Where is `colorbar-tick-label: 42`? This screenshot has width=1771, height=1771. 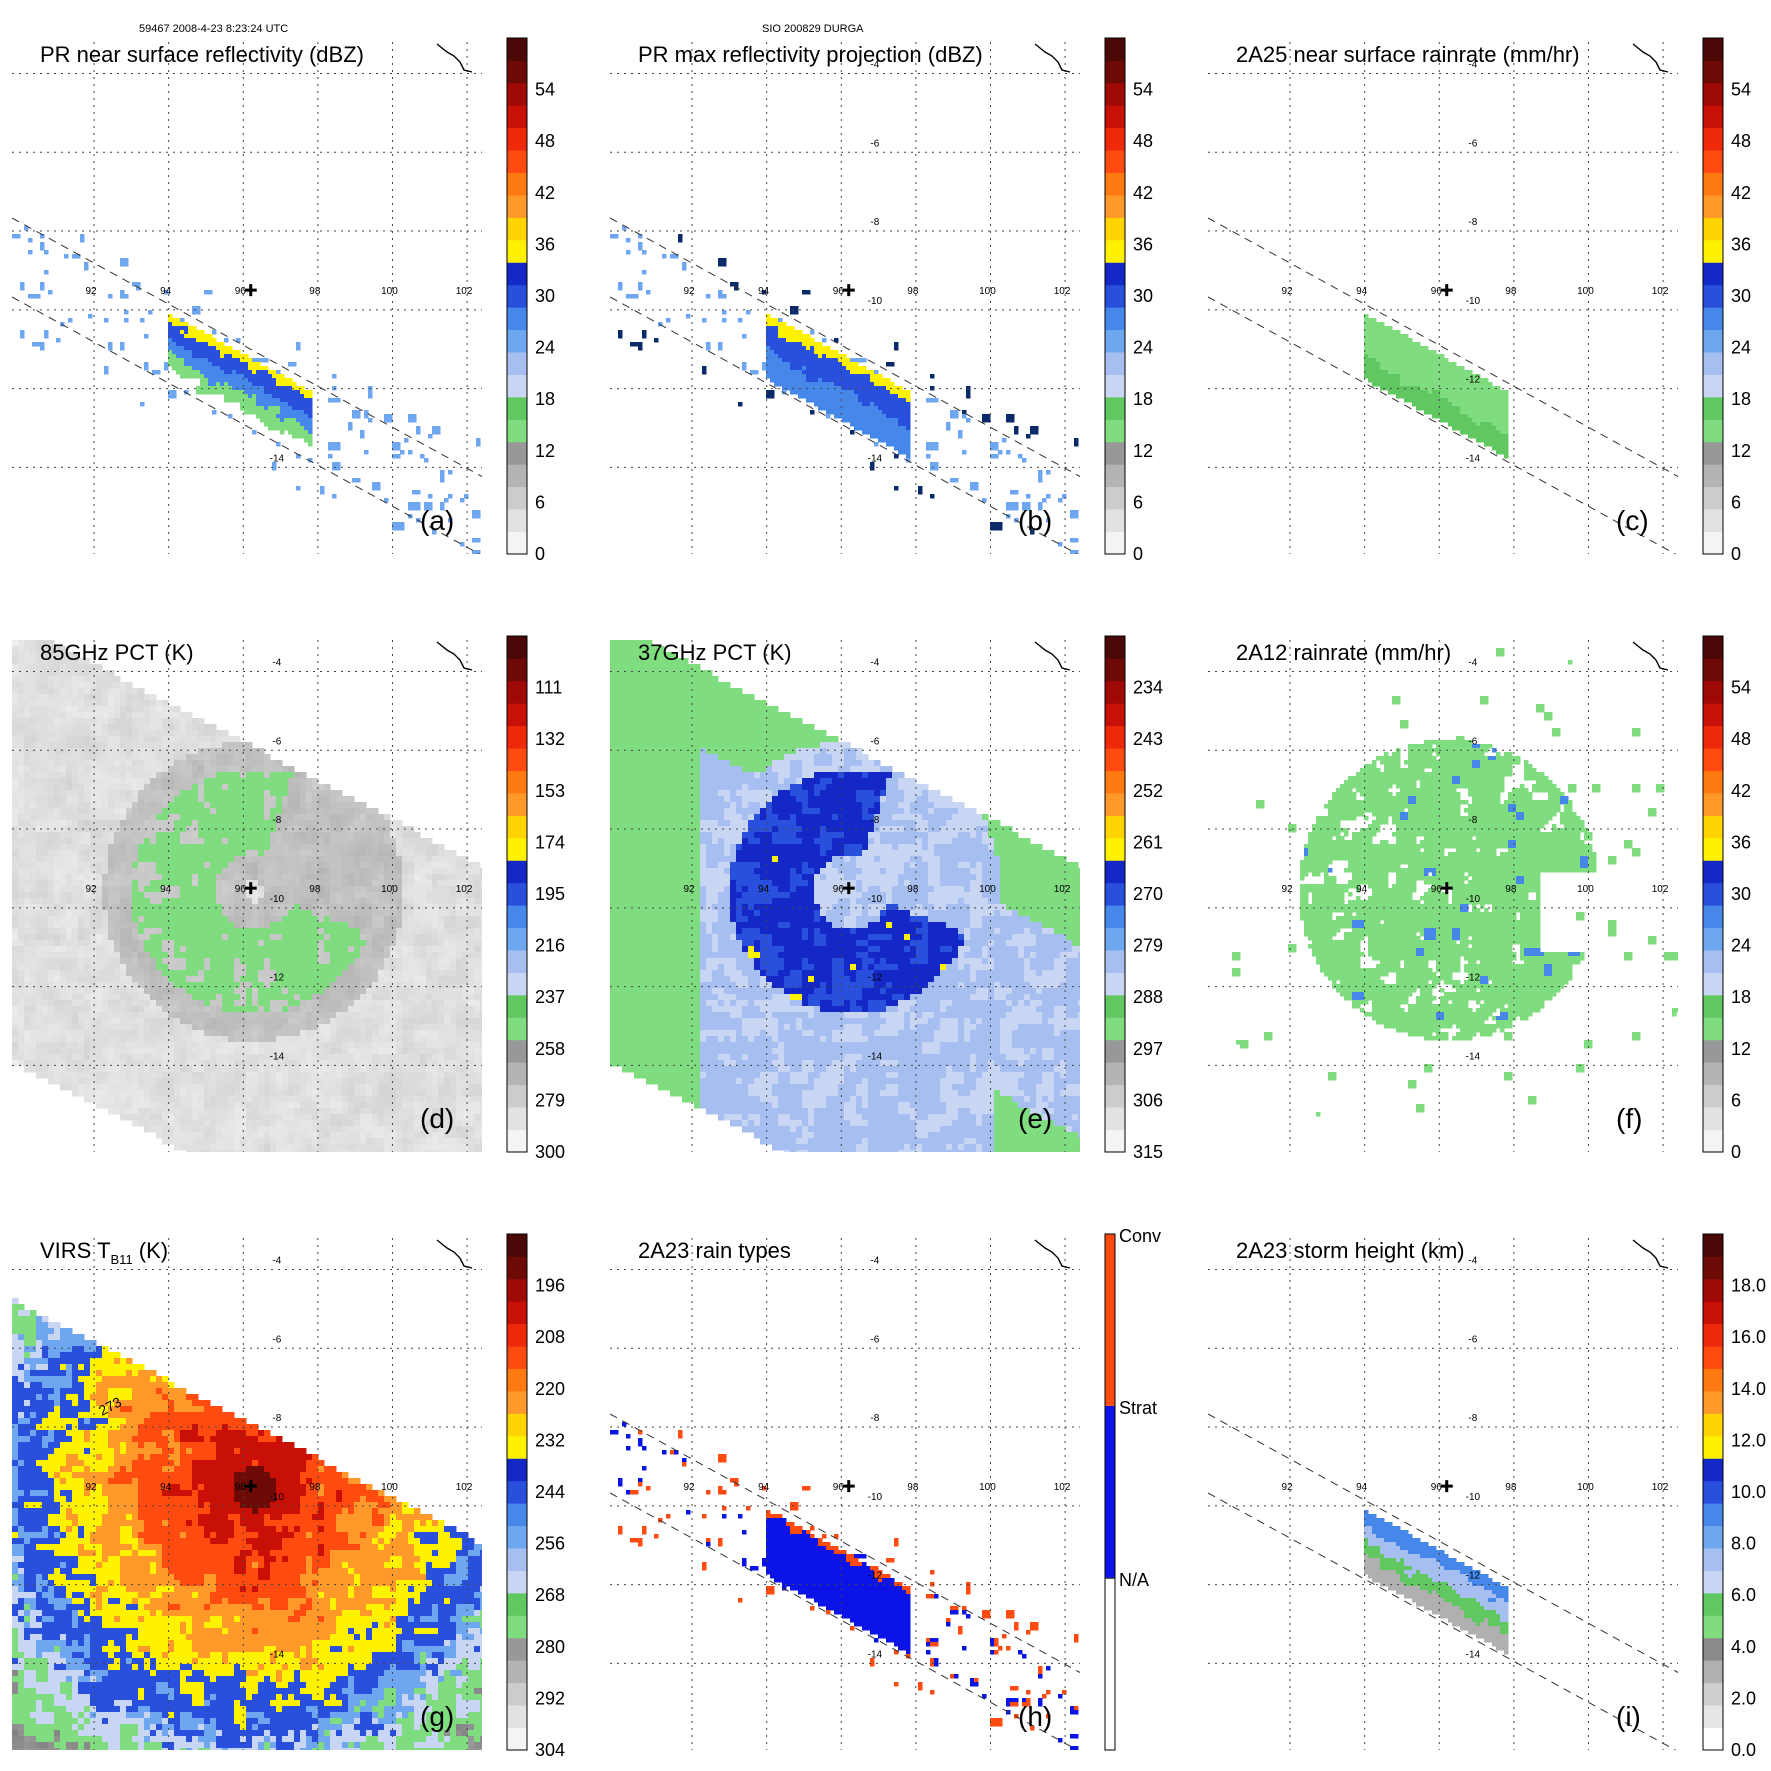
colorbar-tick-label: 42 is located at coordinates (1741, 791).